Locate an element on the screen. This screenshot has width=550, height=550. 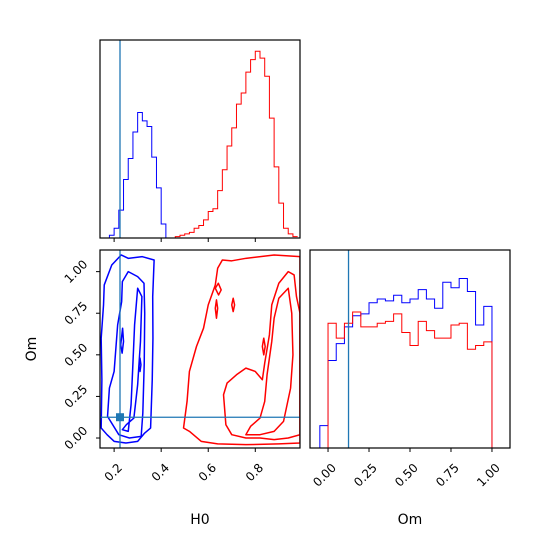
om-right-xtick-label: 0.50 is located at coordinates (406, 475).